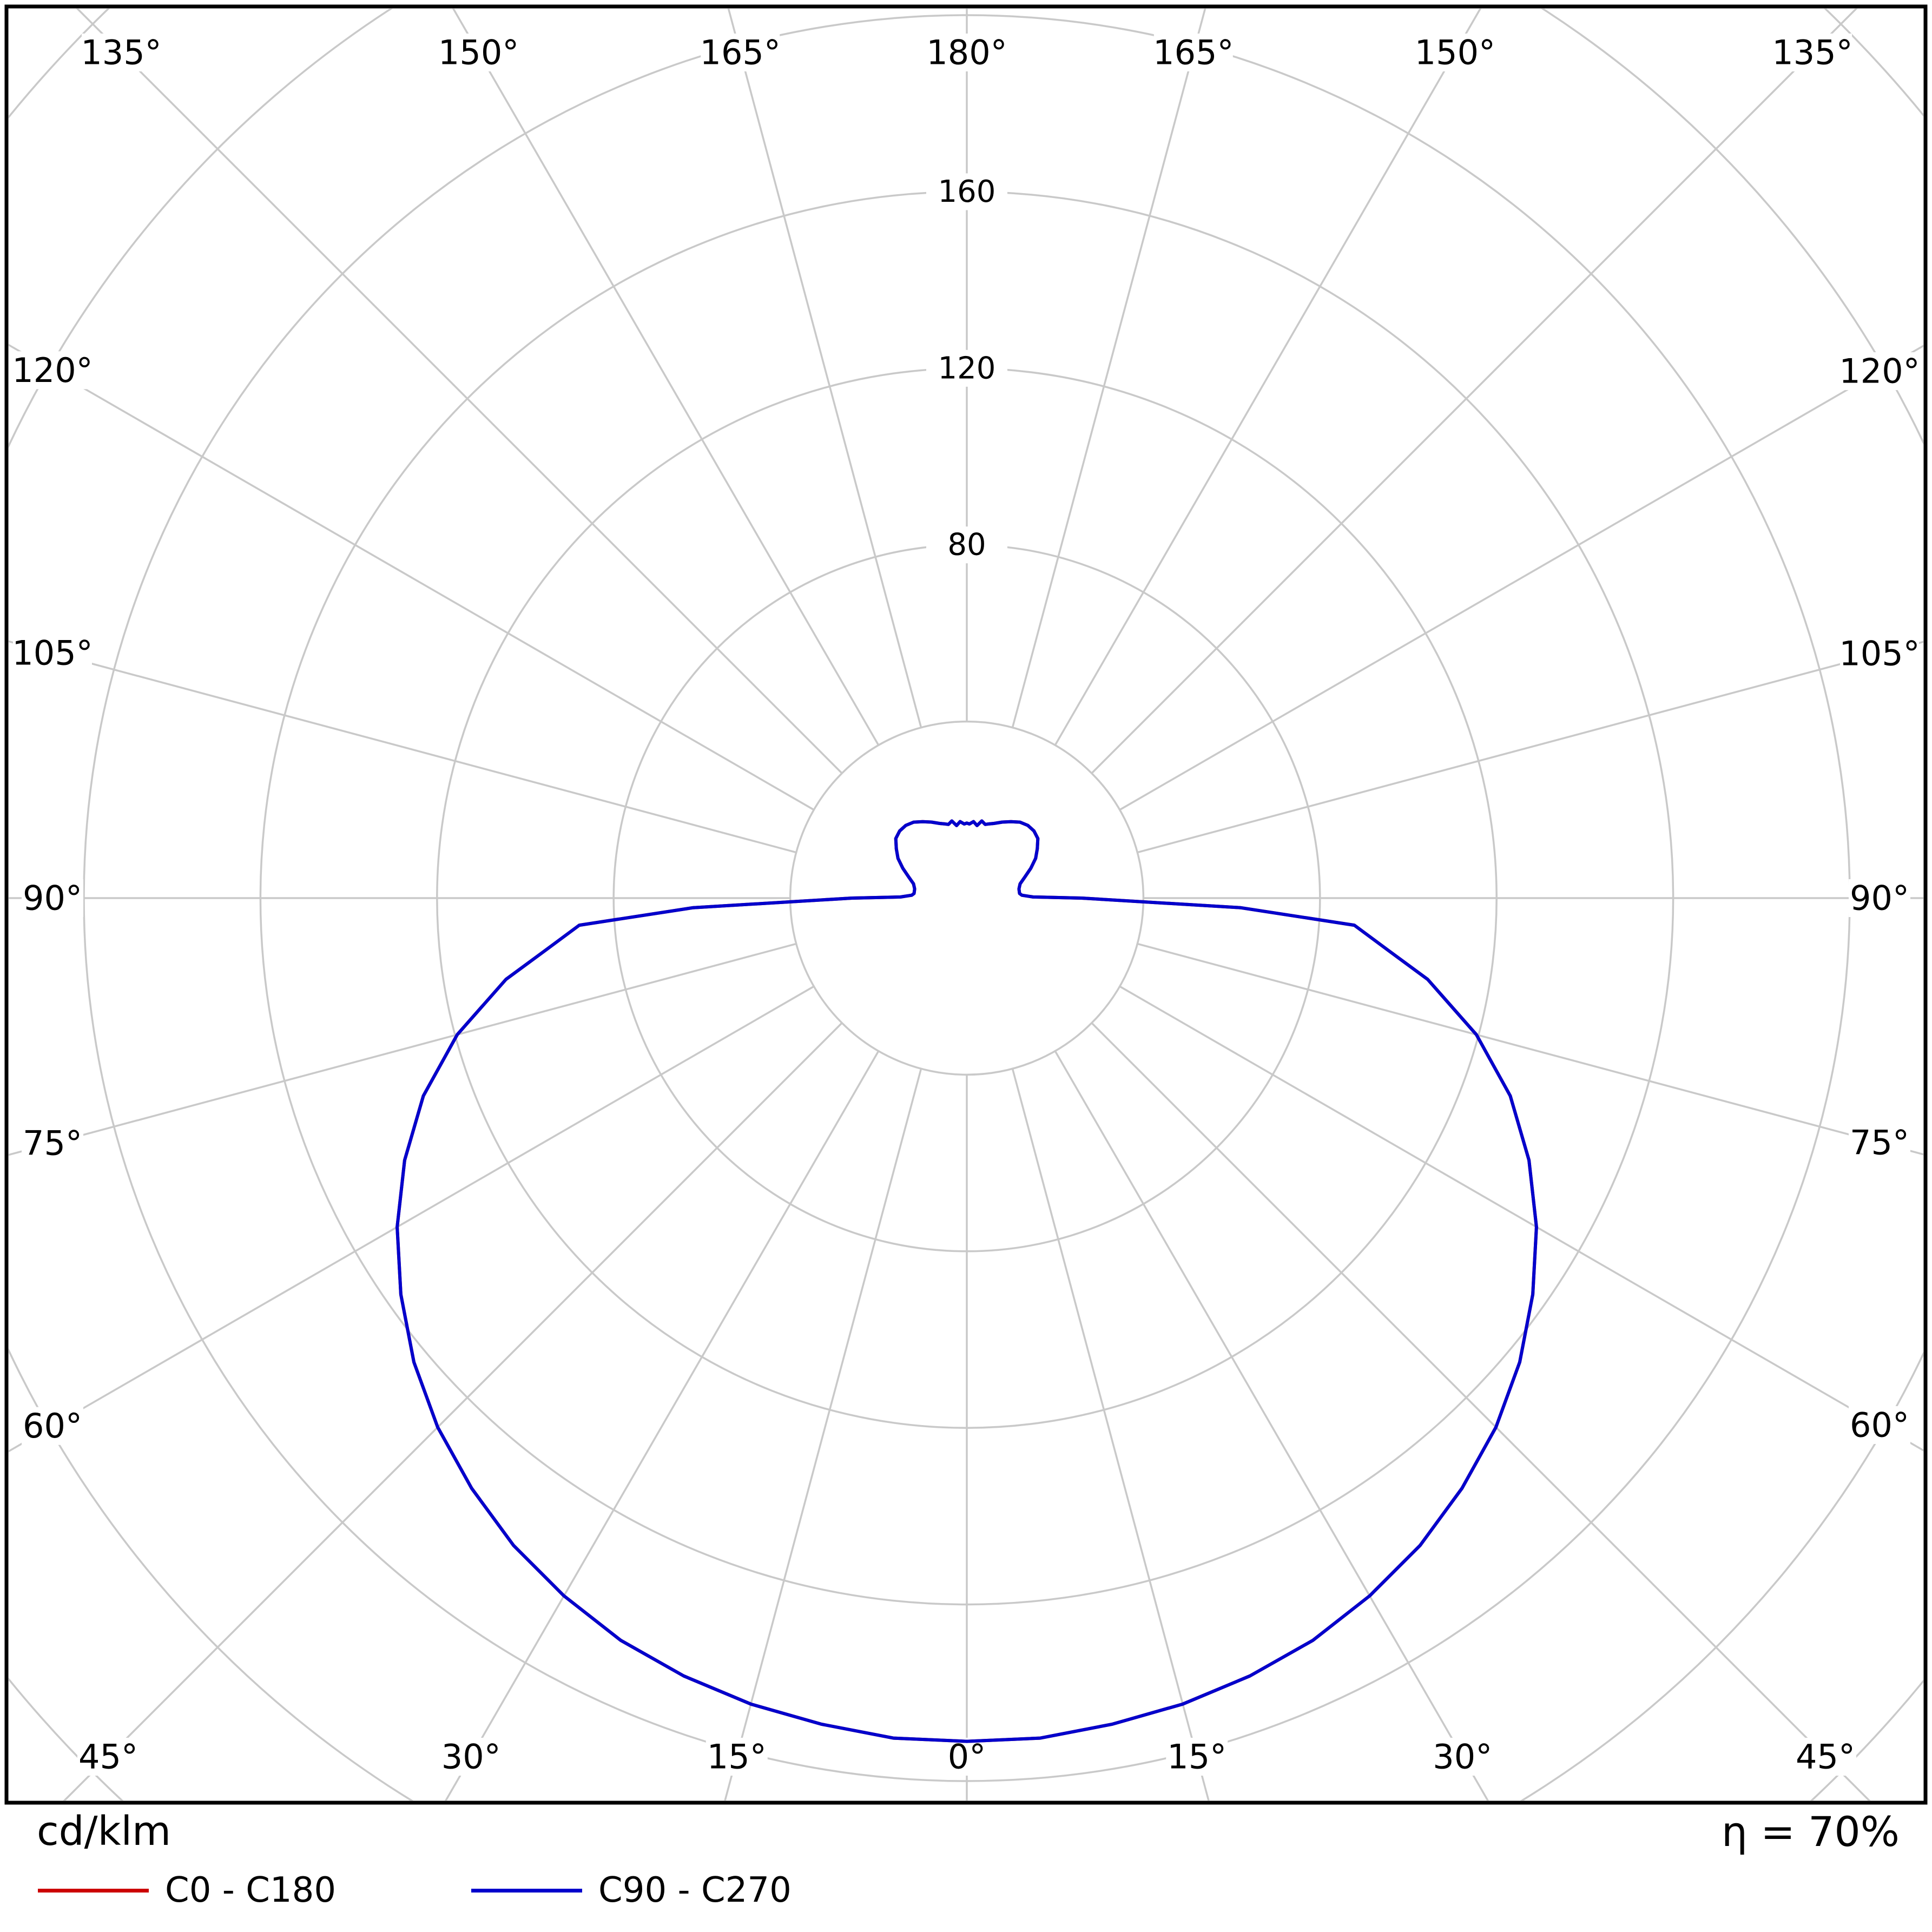 The width and height of the screenshot is (1932, 1932). Describe the element at coordinates (104, 1831) in the screenshot. I see `radial-unit-label: cd/klm` at that location.